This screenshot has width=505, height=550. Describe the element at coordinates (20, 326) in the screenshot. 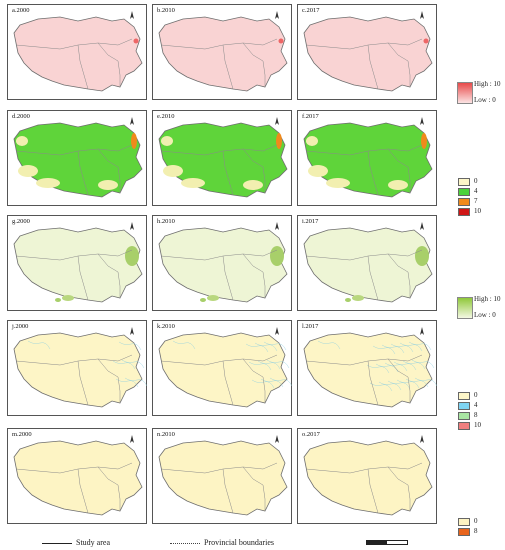

I see `panel-label: j.2000` at that location.